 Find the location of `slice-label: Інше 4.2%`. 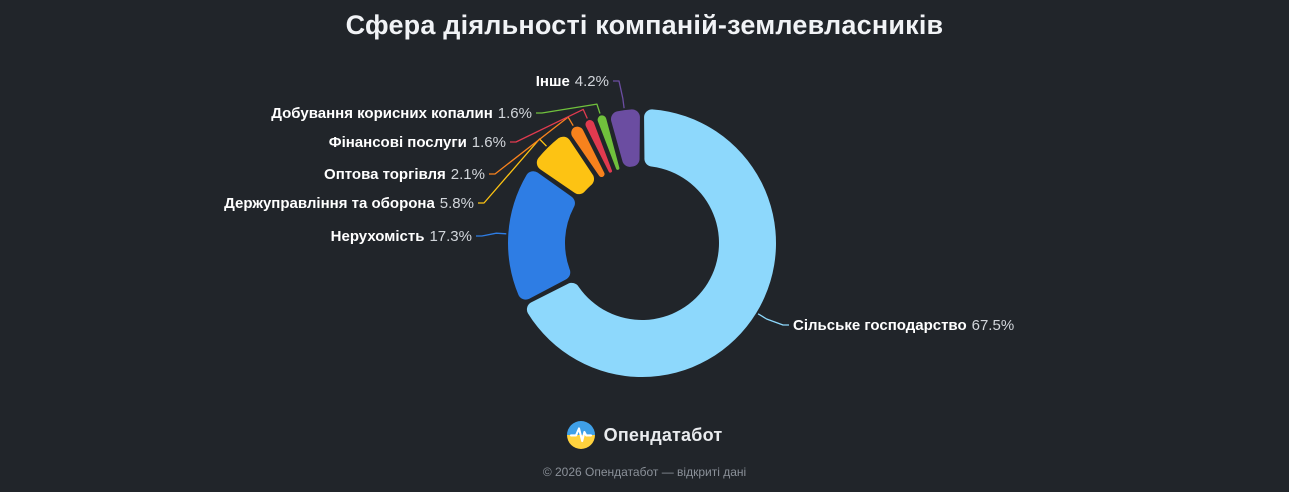

slice-label: Інше 4.2% is located at coordinates (572, 81).